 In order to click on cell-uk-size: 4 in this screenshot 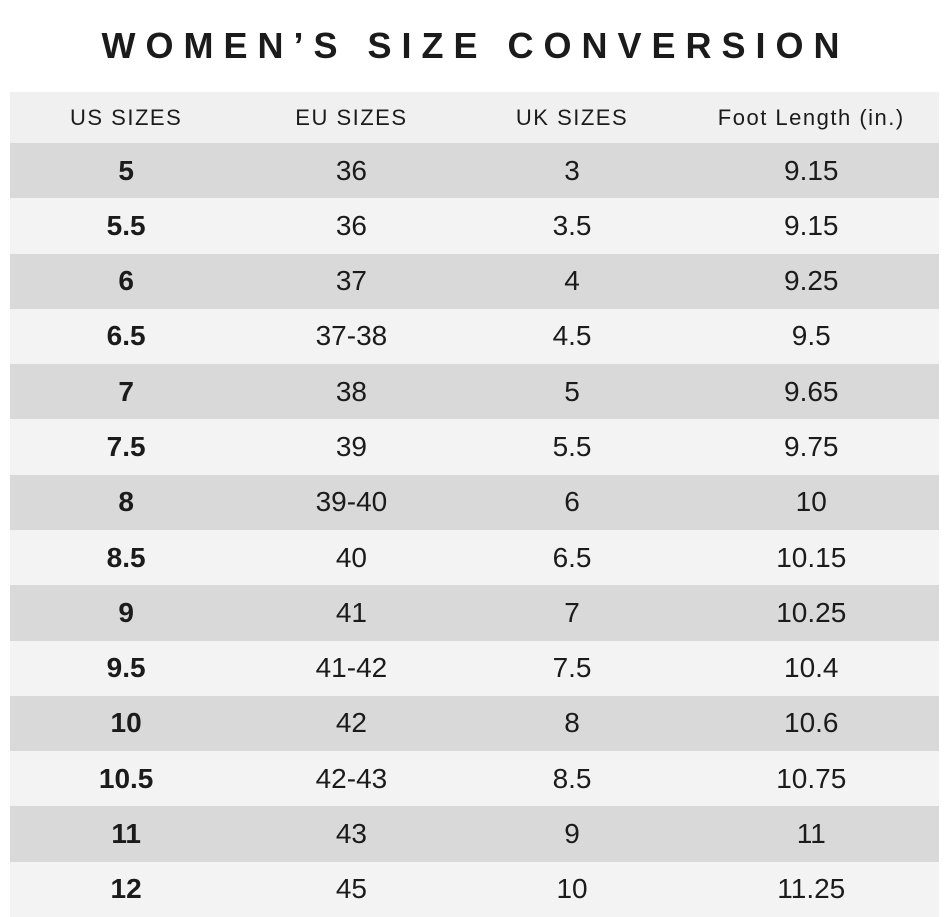, I will do `click(572, 281)`.